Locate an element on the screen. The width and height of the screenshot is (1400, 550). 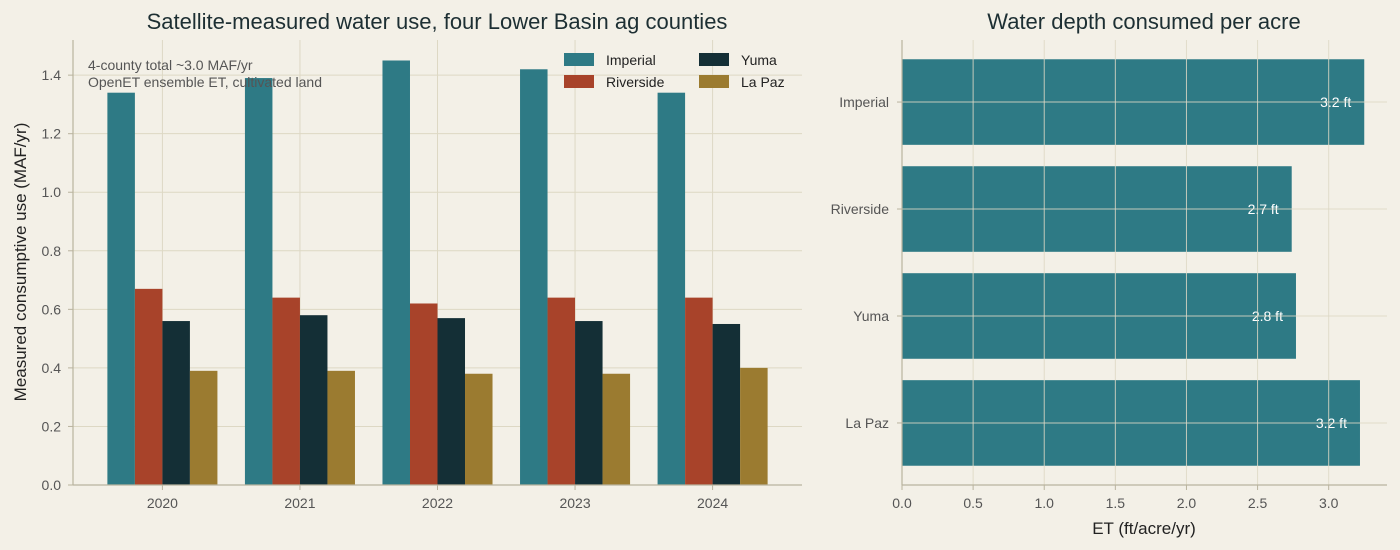
annotation-line-2: OpenET ensemble ET, cultivated land is located at coordinates (205, 82).